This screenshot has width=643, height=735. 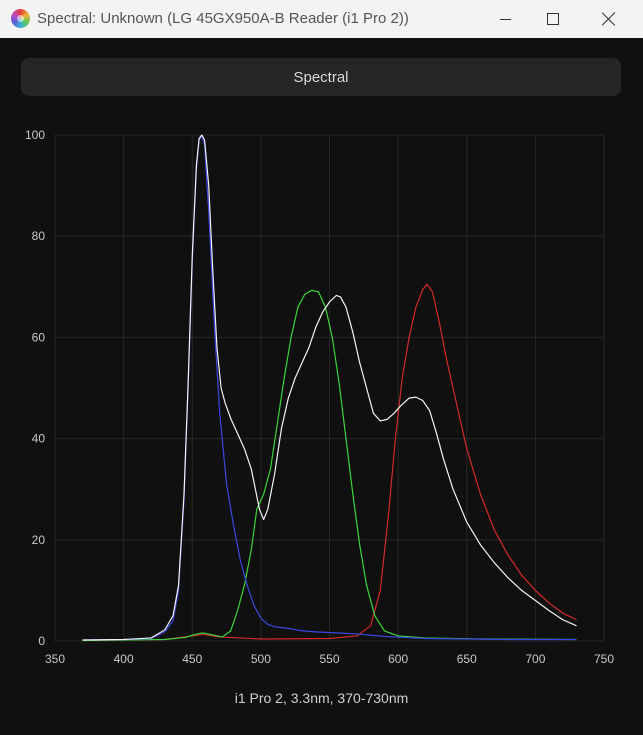 What do you see at coordinates (321, 698) in the screenshot?
I see `chart-caption: i1 Pro 2, 3.3nm, 370-730nm` at bounding box center [321, 698].